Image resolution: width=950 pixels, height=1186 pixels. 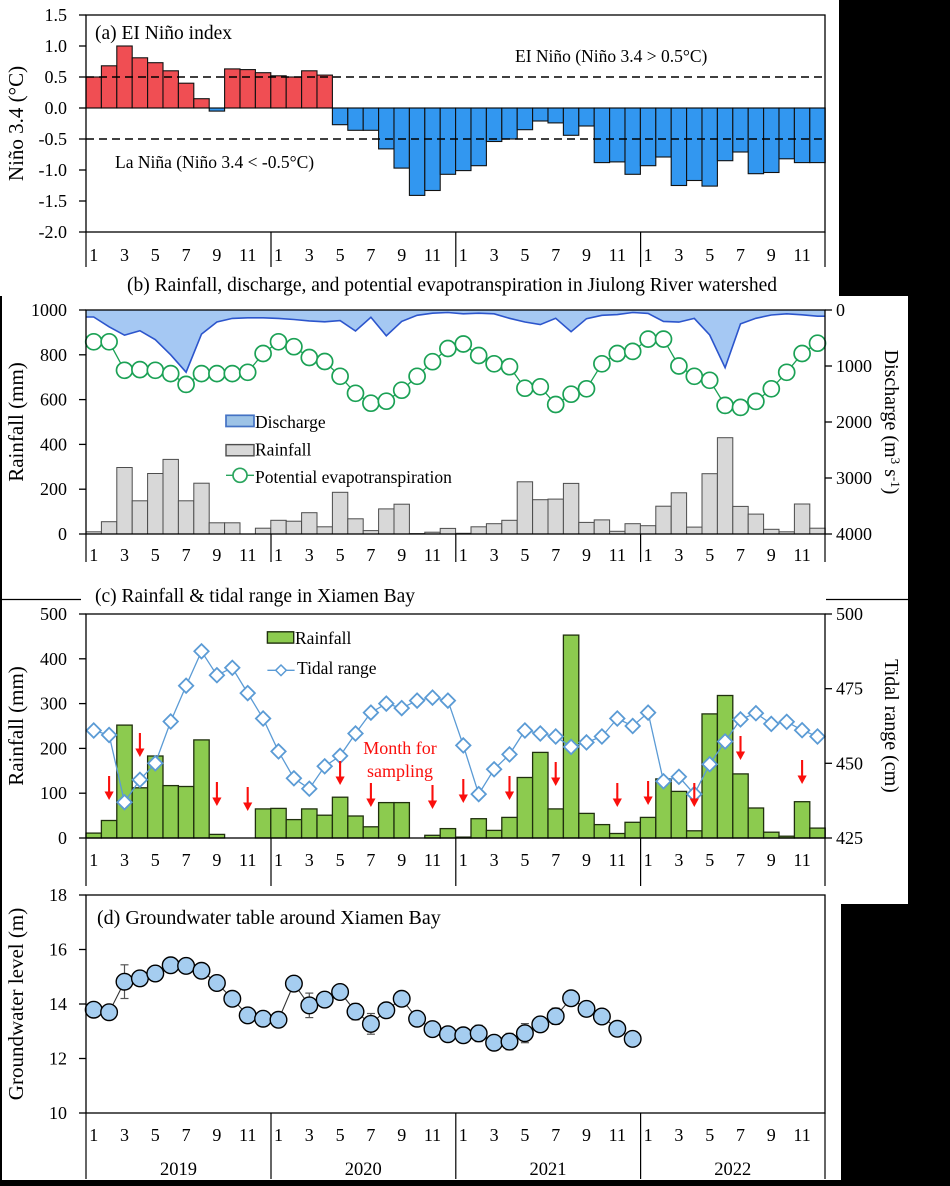 What do you see at coordinates (16, 123) in the screenshot?
I see `svg-text: Niño 3.4 (°C)` at bounding box center [16, 123].